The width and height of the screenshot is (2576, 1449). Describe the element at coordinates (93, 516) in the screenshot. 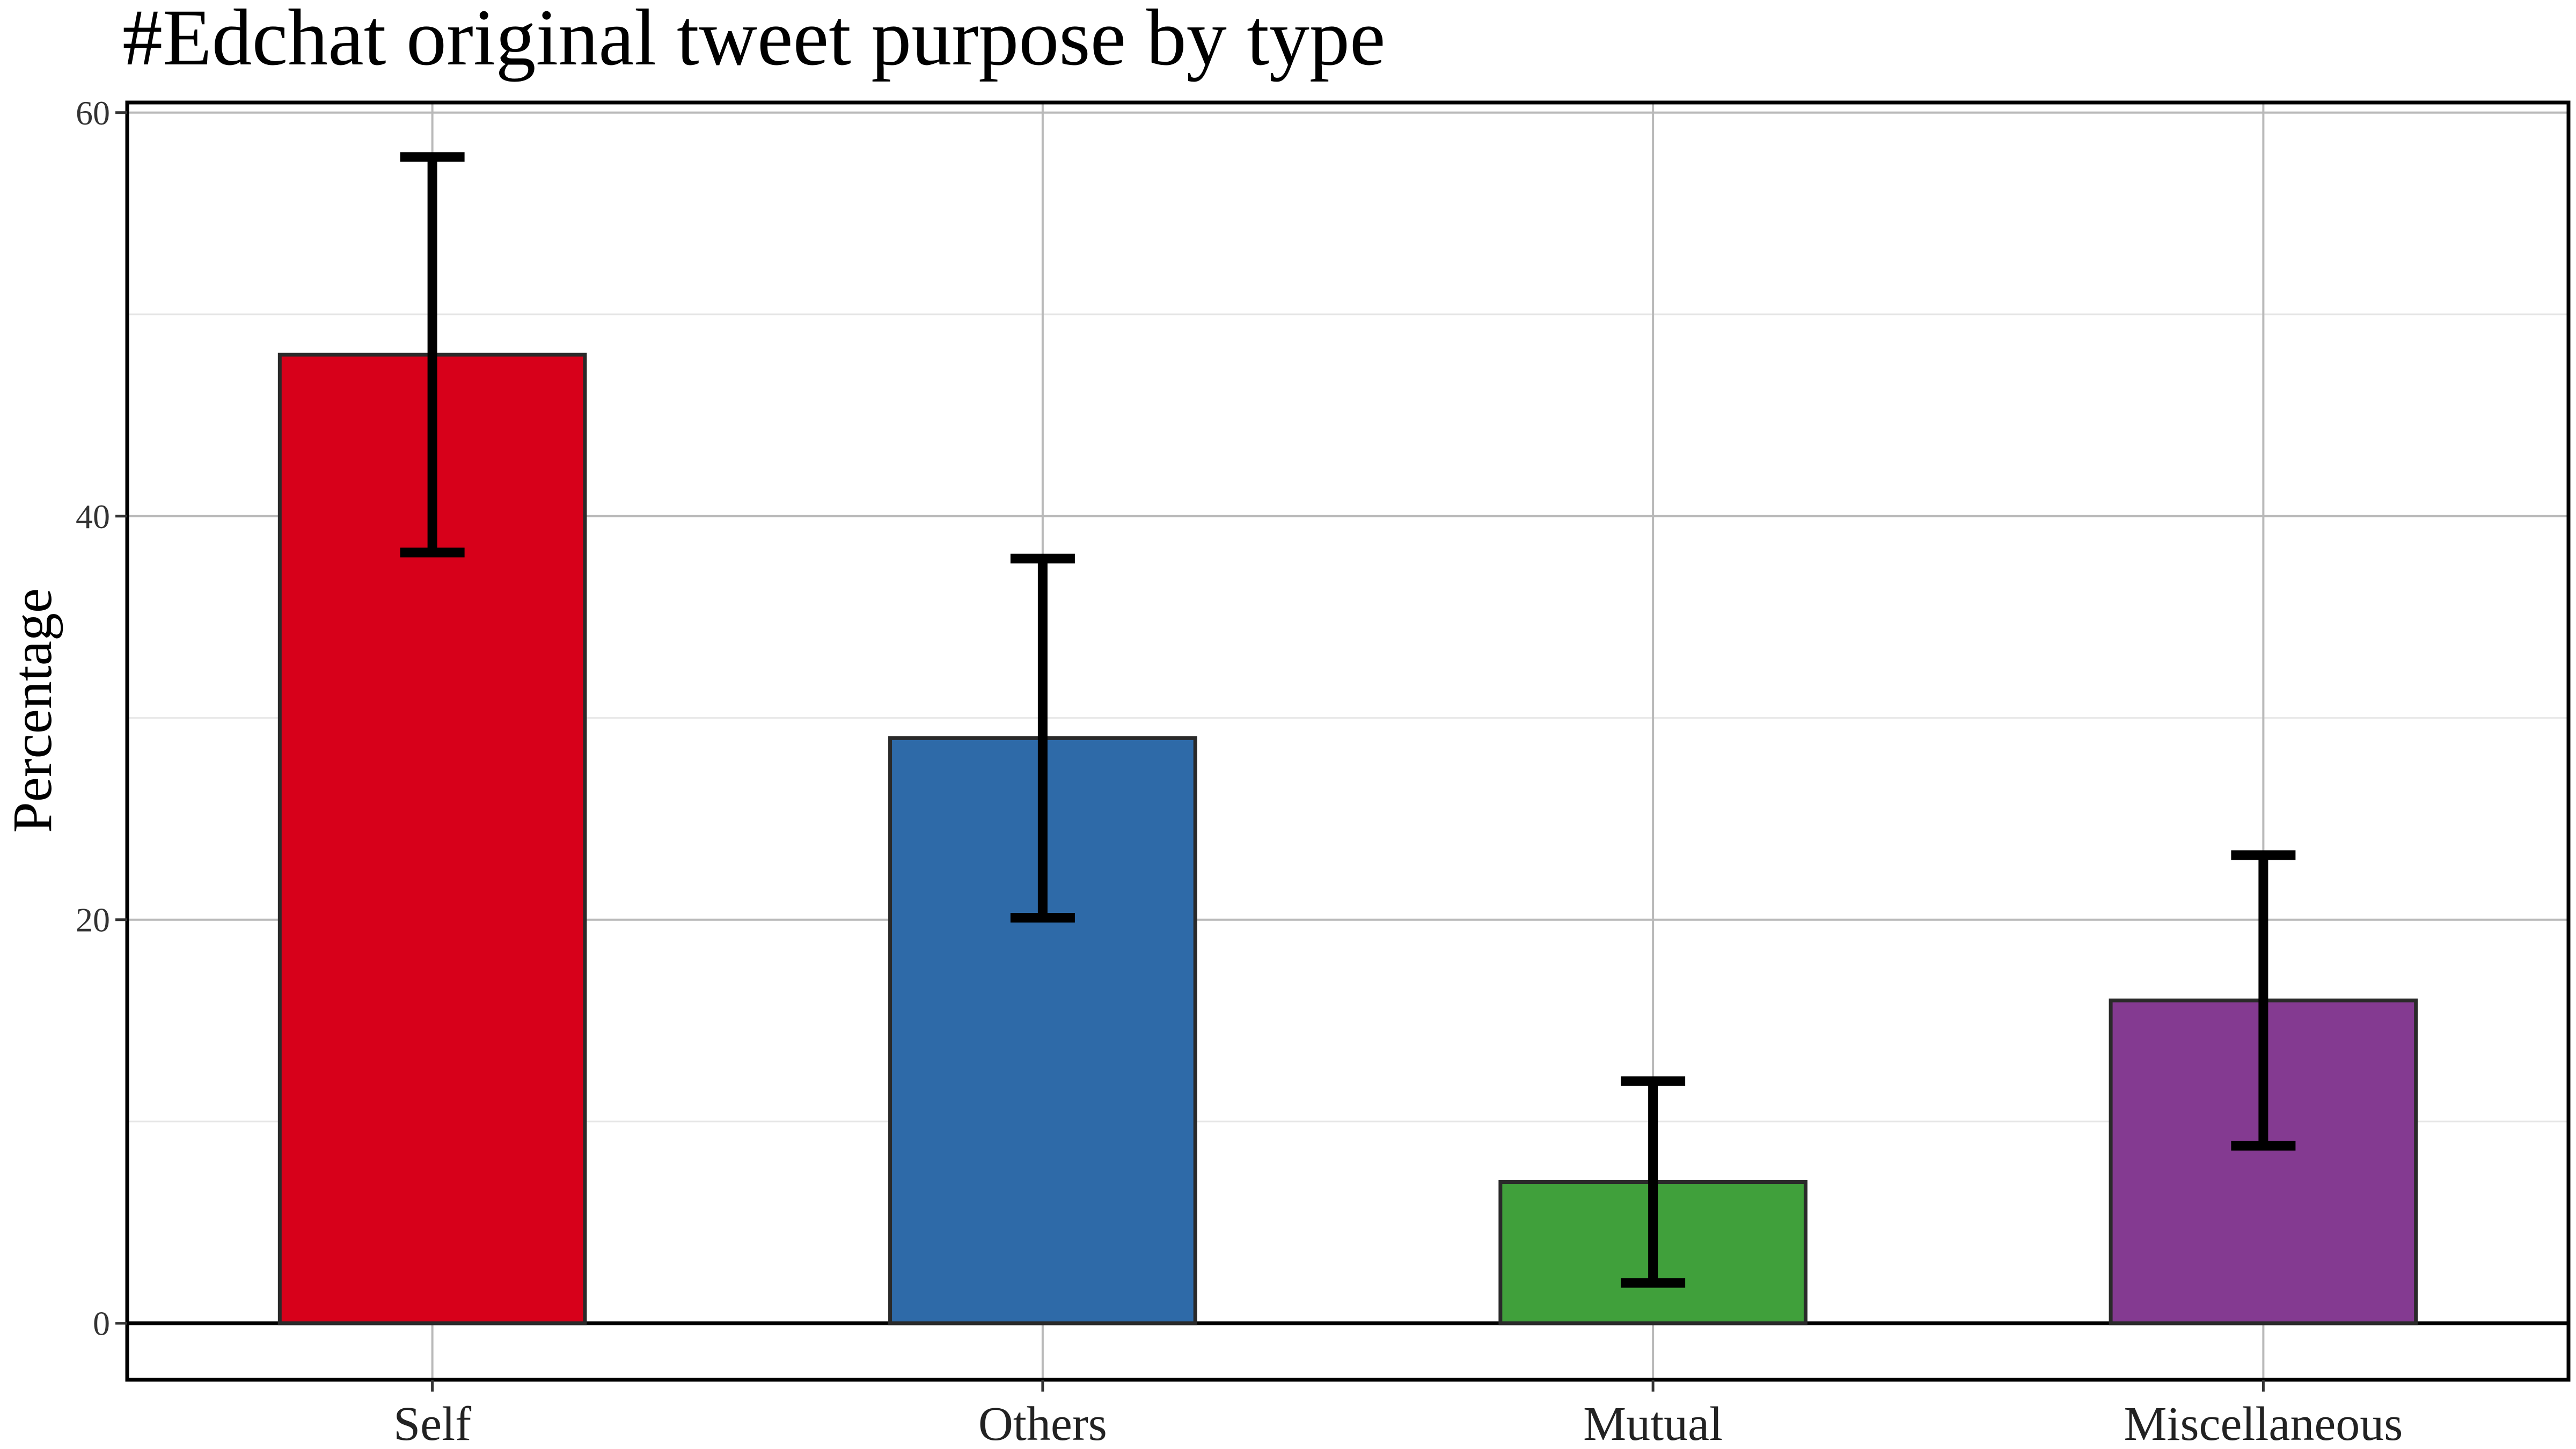

I see `y-tick-label: 40` at that location.